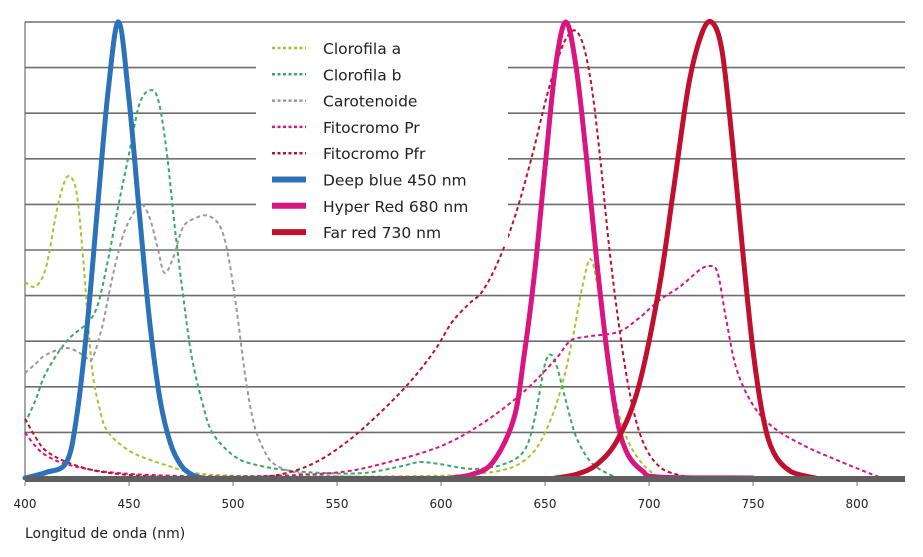 The image size is (923, 557). I want to click on legend-background, so click(382, 138).